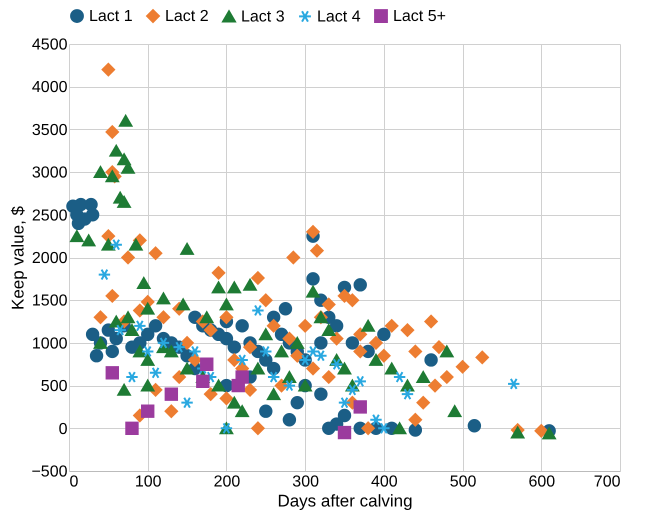  I want to click on x-tick-label: 200, so click(227, 482).